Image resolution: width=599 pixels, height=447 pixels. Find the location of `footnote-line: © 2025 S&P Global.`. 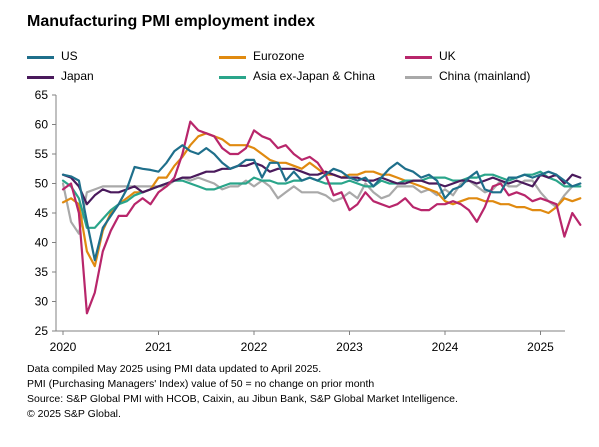

footnote-line: © 2025 S&P Global. is located at coordinates (74, 414).